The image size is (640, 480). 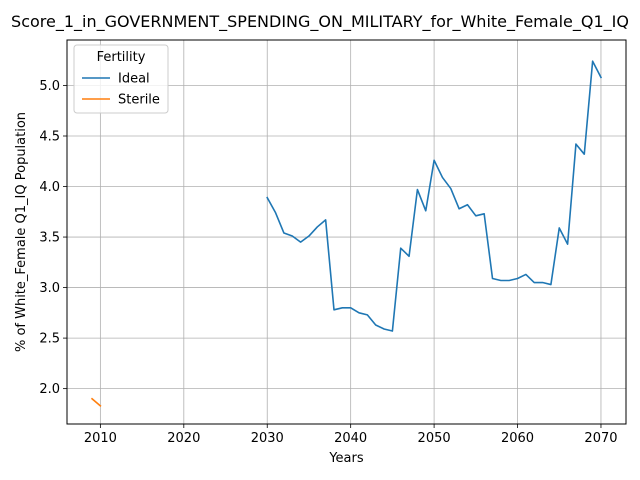 I want to click on x-axis-label: Years, so click(x=346, y=458).